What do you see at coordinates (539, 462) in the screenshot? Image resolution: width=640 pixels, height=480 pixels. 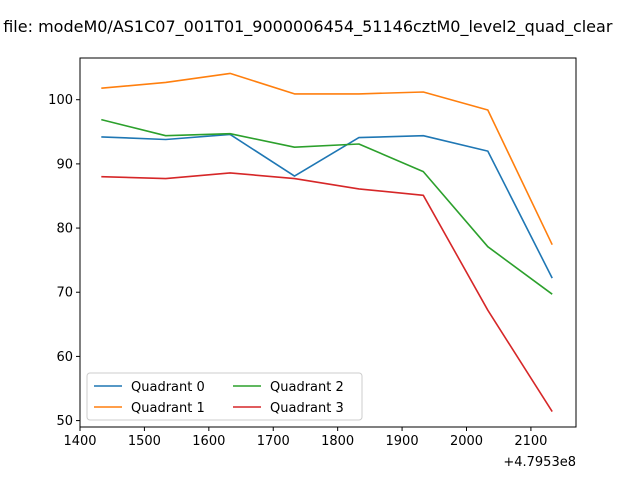 I see `x-axis-offset-label: +4.7953e8` at bounding box center [539, 462].